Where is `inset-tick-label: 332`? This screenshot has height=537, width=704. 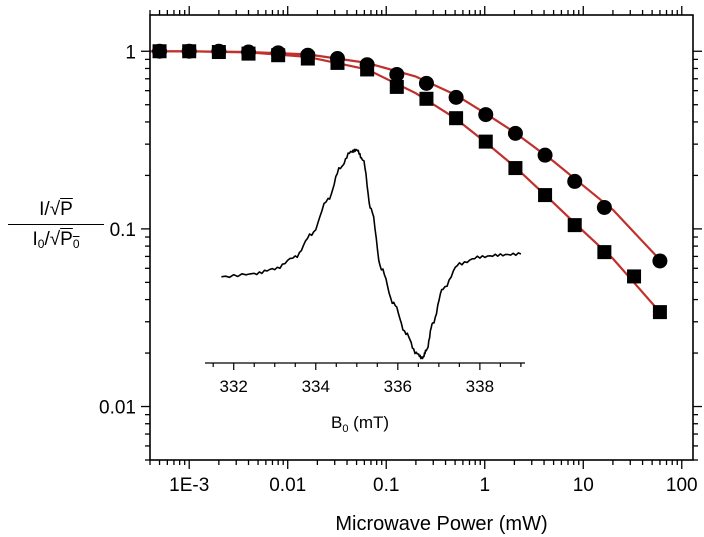 inset-tick-label: 332 is located at coordinates (234, 386).